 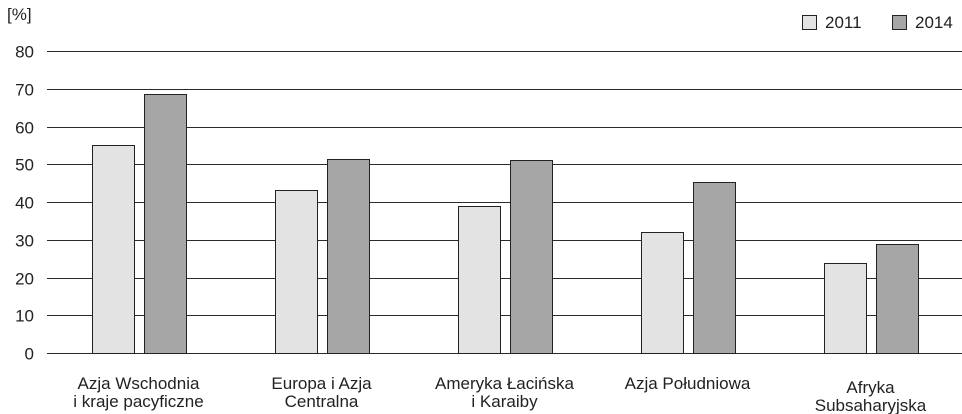 I want to click on x-tick-label: i kraje pacyficzne, so click(x=138, y=401).